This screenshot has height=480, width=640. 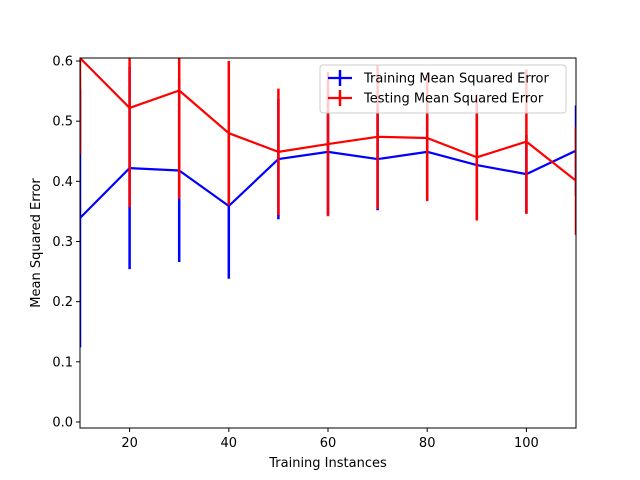 I want to click on y-tick-label: 0.5, so click(x=62, y=122).